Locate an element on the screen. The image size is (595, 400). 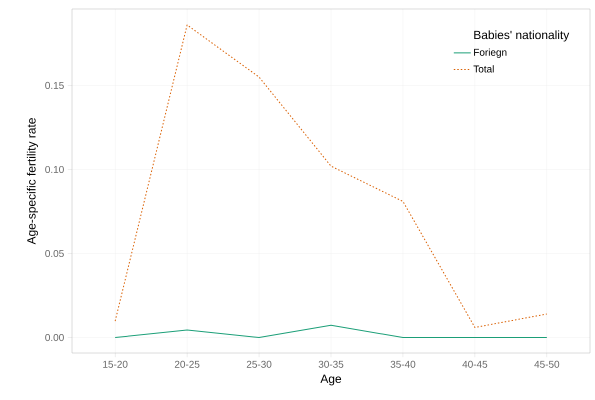
y-tick-label: 0.05 is located at coordinates (54, 254).